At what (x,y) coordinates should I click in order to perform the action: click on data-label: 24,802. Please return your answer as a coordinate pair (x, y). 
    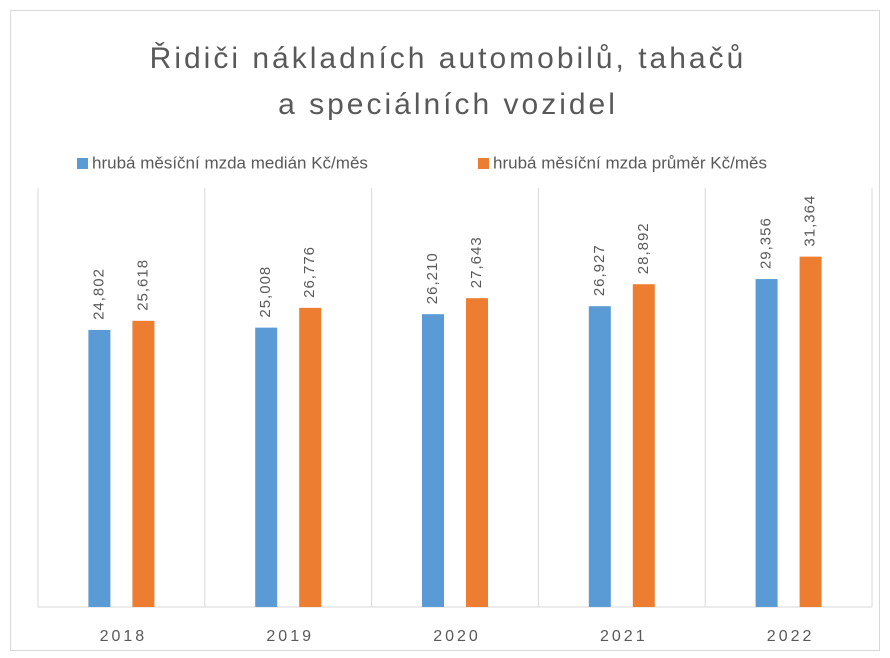
    Looking at the image, I should click on (98, 294).